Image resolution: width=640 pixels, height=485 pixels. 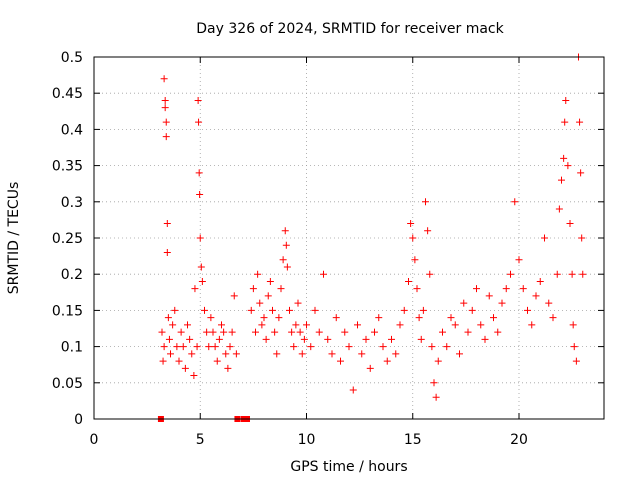 What do you see at coordinates (72, 275) in the screenshot?
I see `y-tick-label: 0.2` at bounding box center [72, 275].